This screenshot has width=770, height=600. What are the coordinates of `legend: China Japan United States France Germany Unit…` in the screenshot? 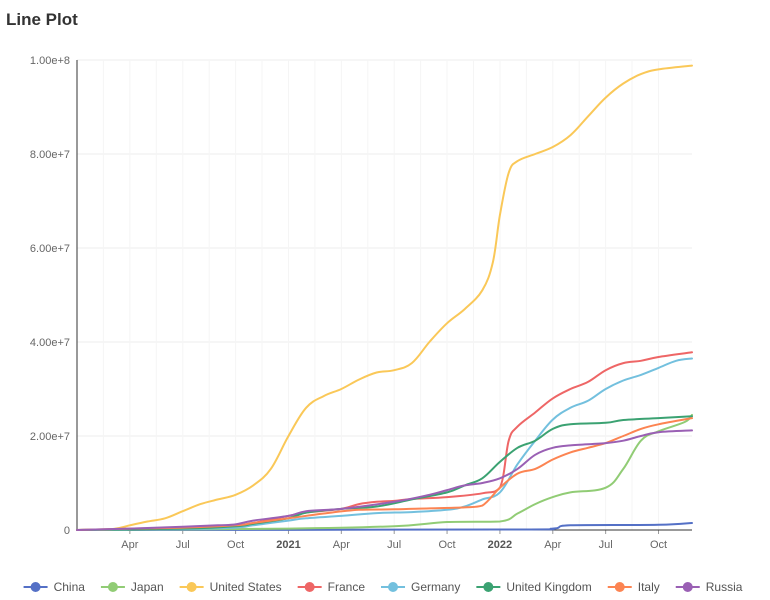 It's located at (383, 587).